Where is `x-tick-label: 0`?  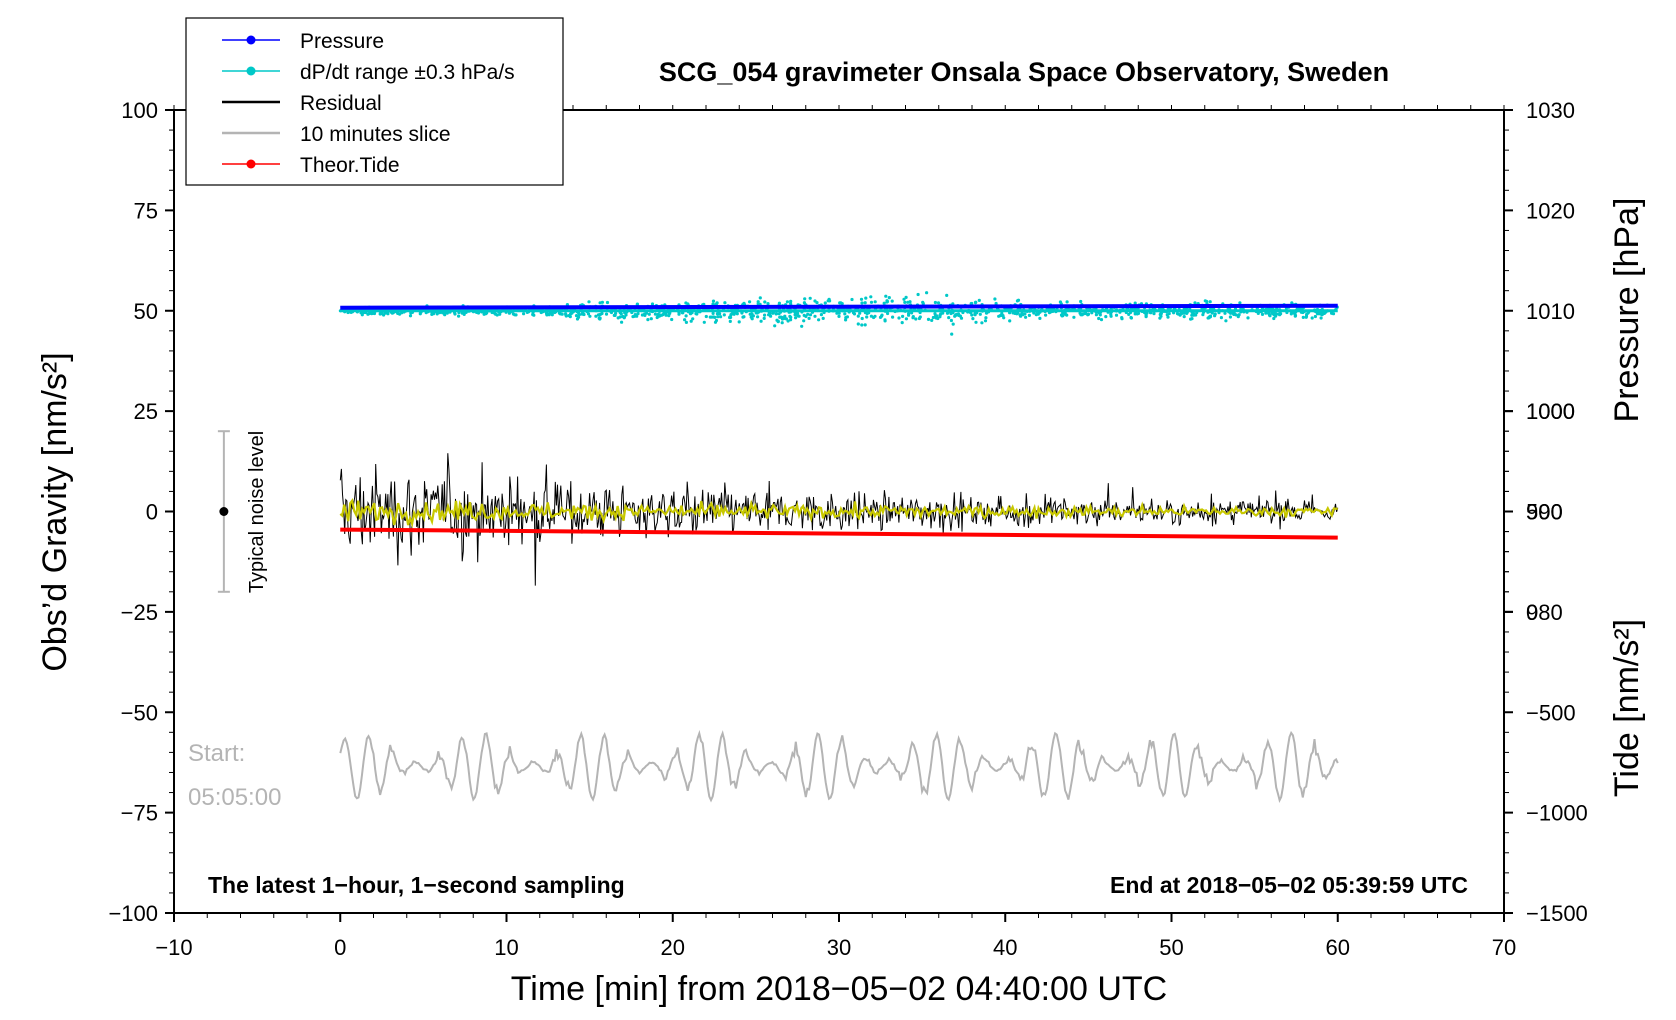
x-tick-label: 0 is located at coordinates (340, 947).